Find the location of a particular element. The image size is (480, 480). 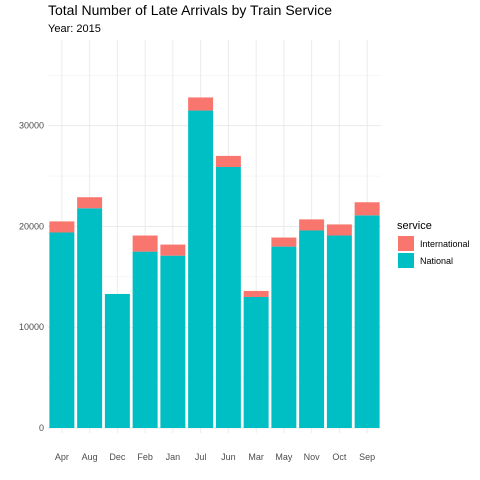

bar-international-oct is located at coordinates (339, 230).